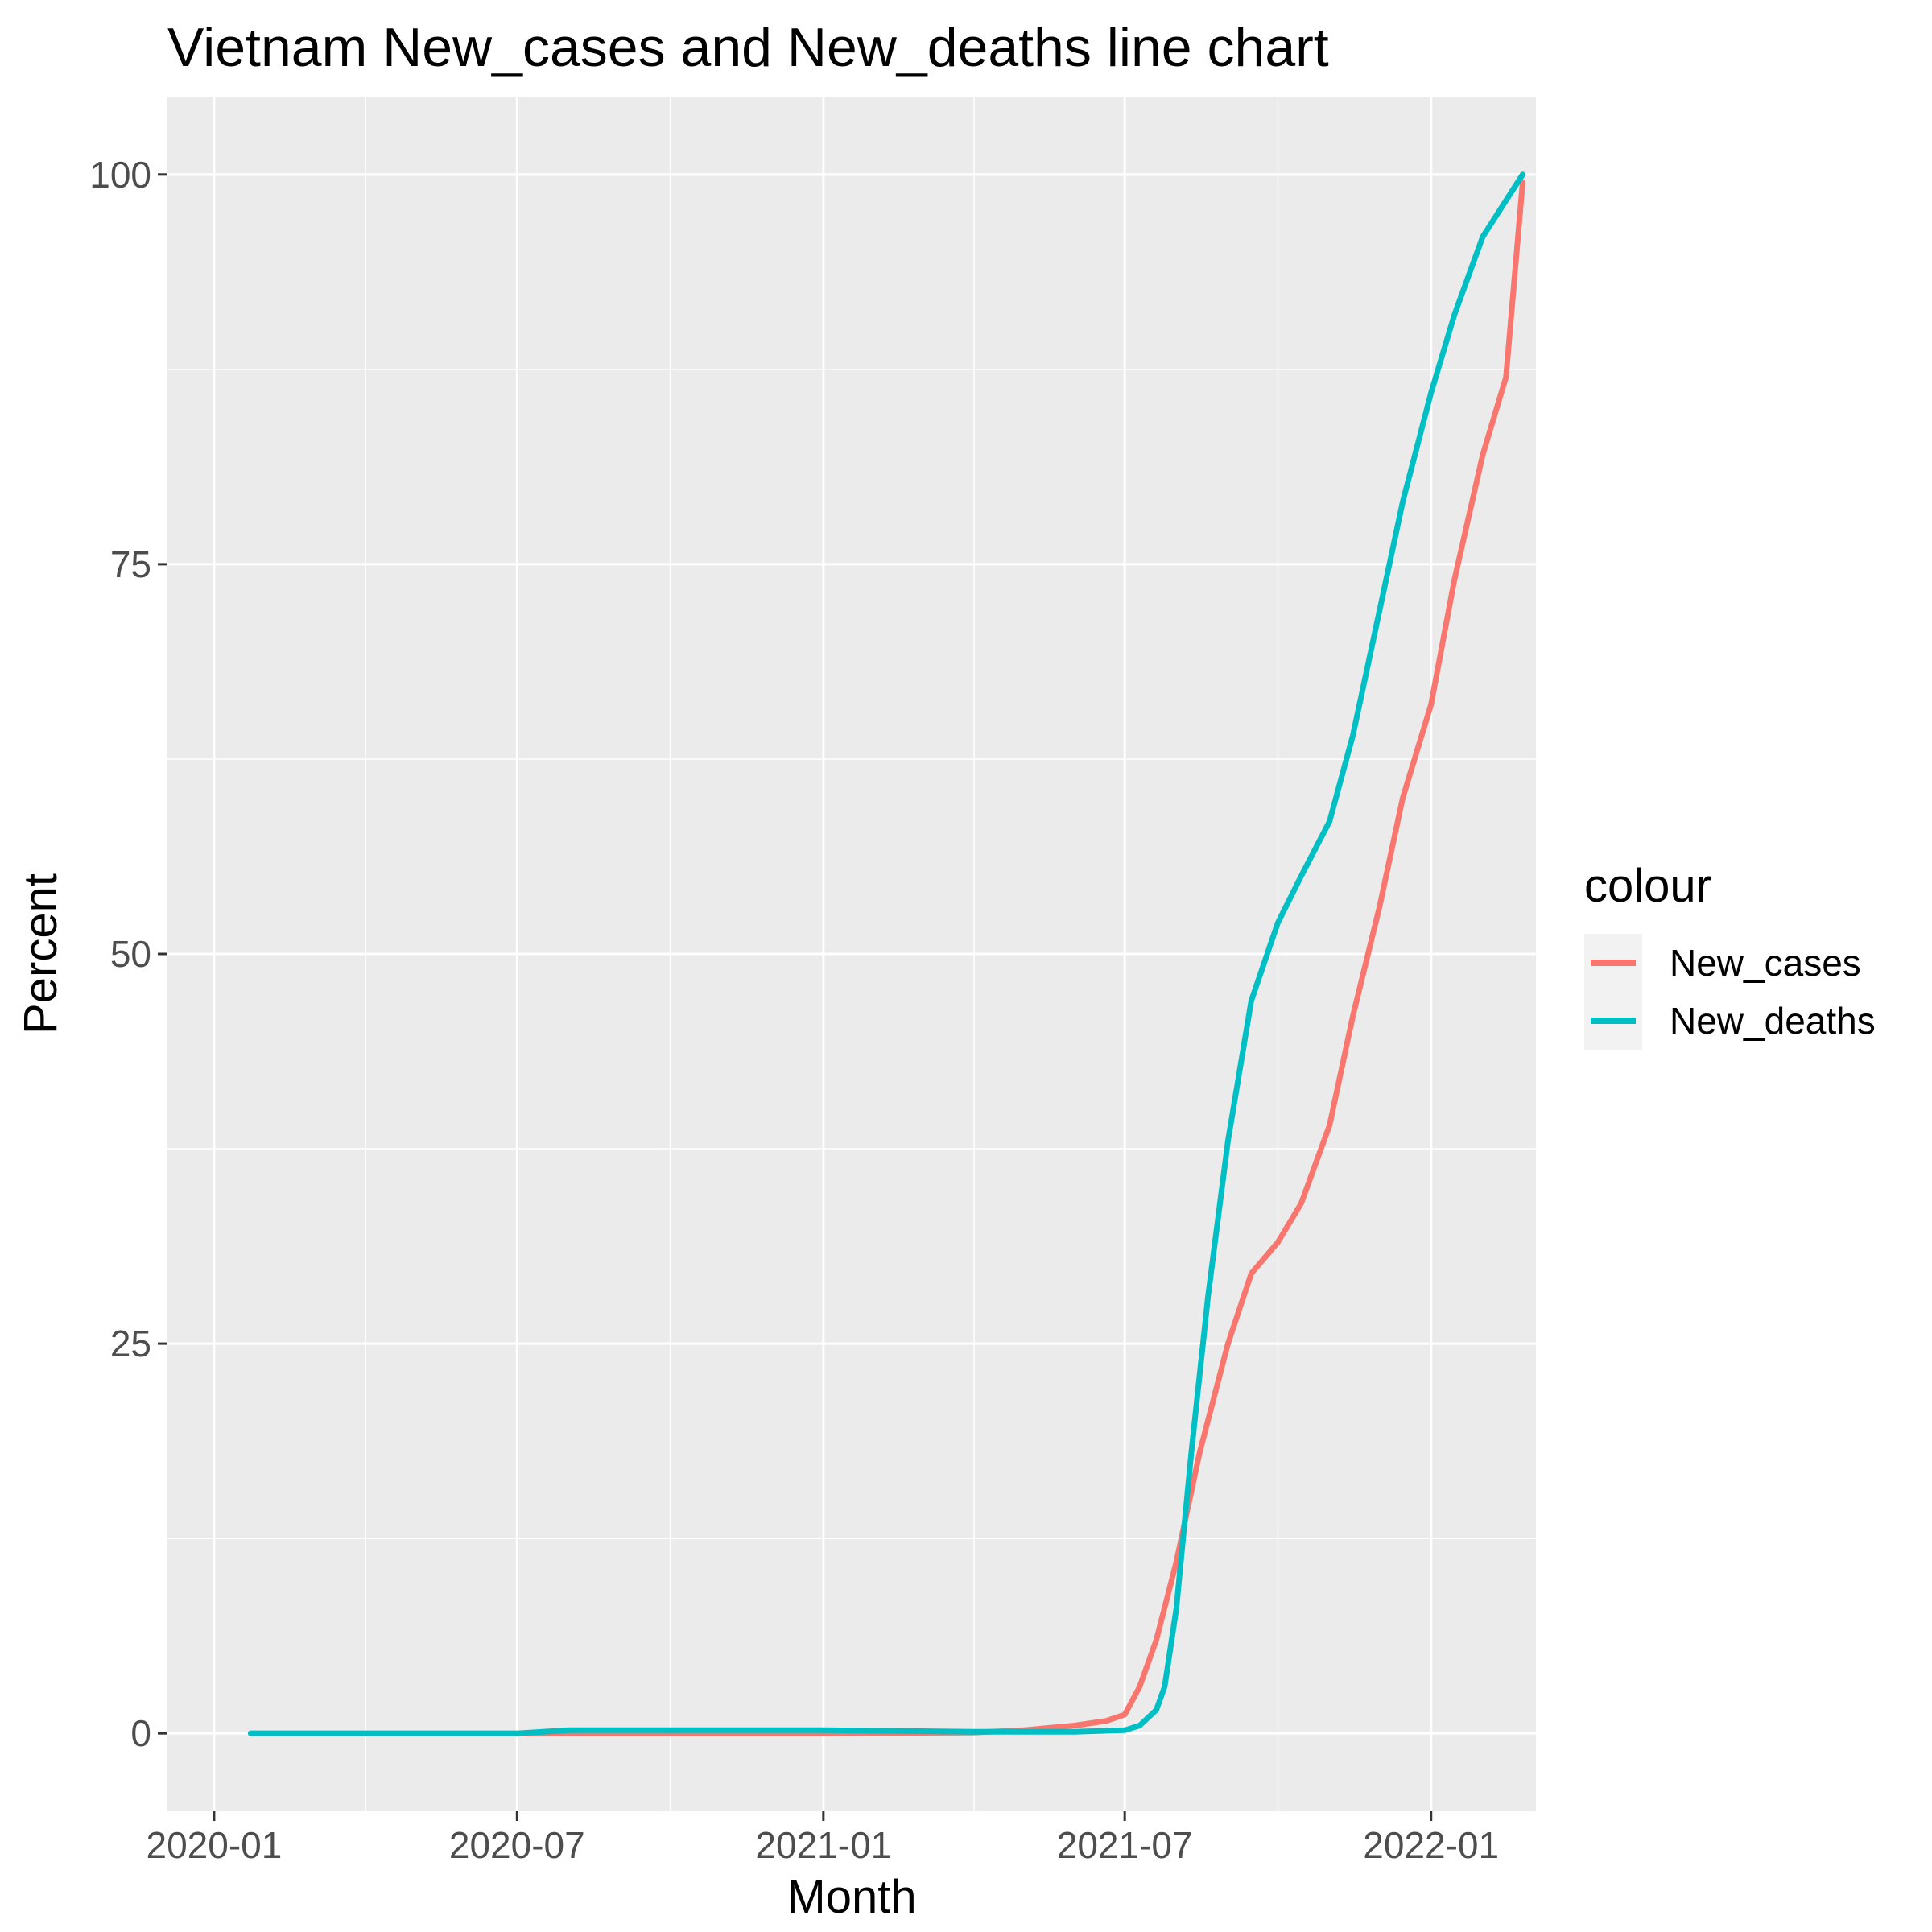 The image size is (1932, 1932). I want to click on x-axis-title: Month, so click(851, 1897).